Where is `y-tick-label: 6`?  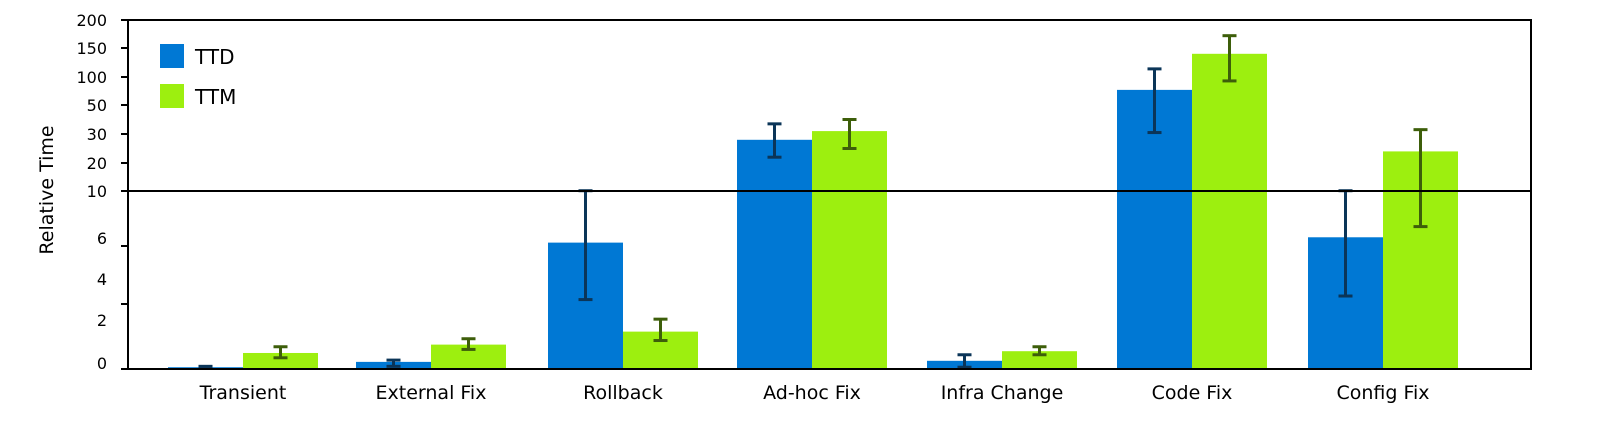 y-tick-label: 6 is located at coordinates (102, 238).